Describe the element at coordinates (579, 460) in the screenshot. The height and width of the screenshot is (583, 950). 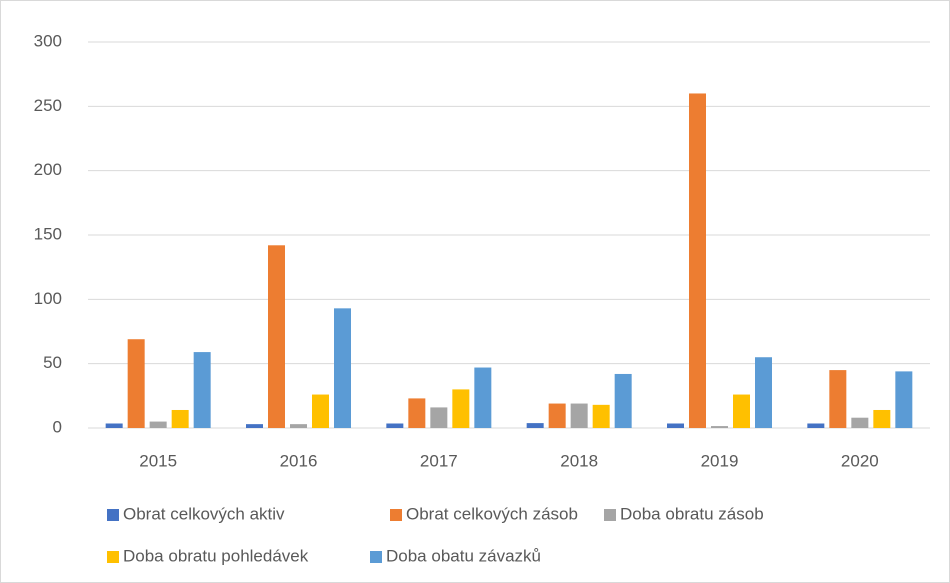
I see `x-tick-label: 2018` at that location.